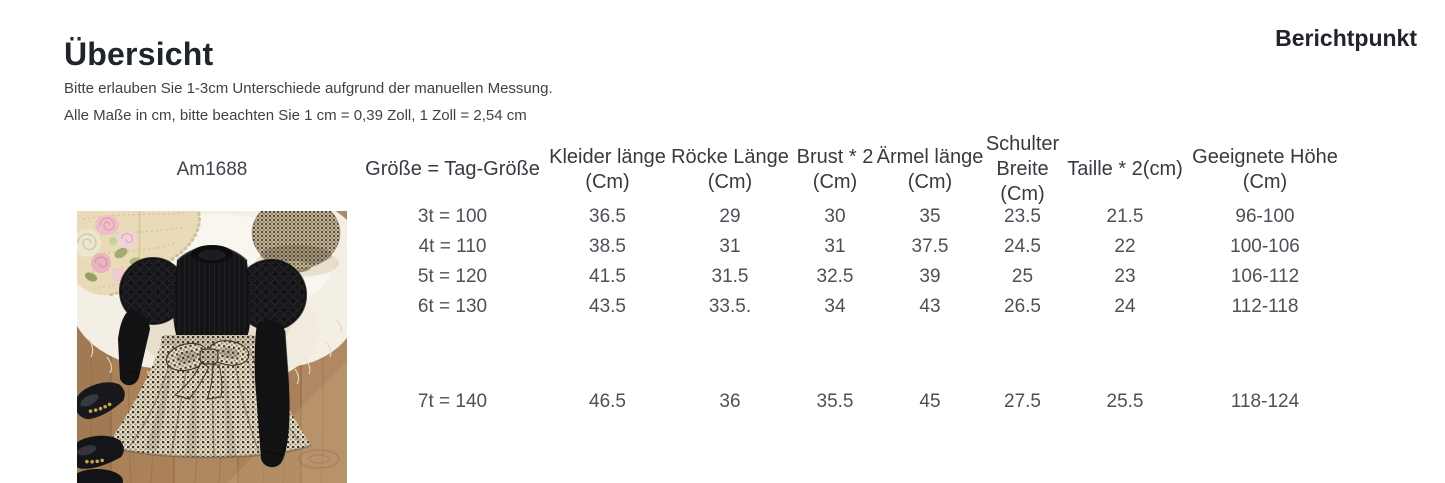 This screenshot has width=1445, height=483. Describe the element at coordinates (296, 242) in the screenshot. I see `beret-hat-graphic` at that location.